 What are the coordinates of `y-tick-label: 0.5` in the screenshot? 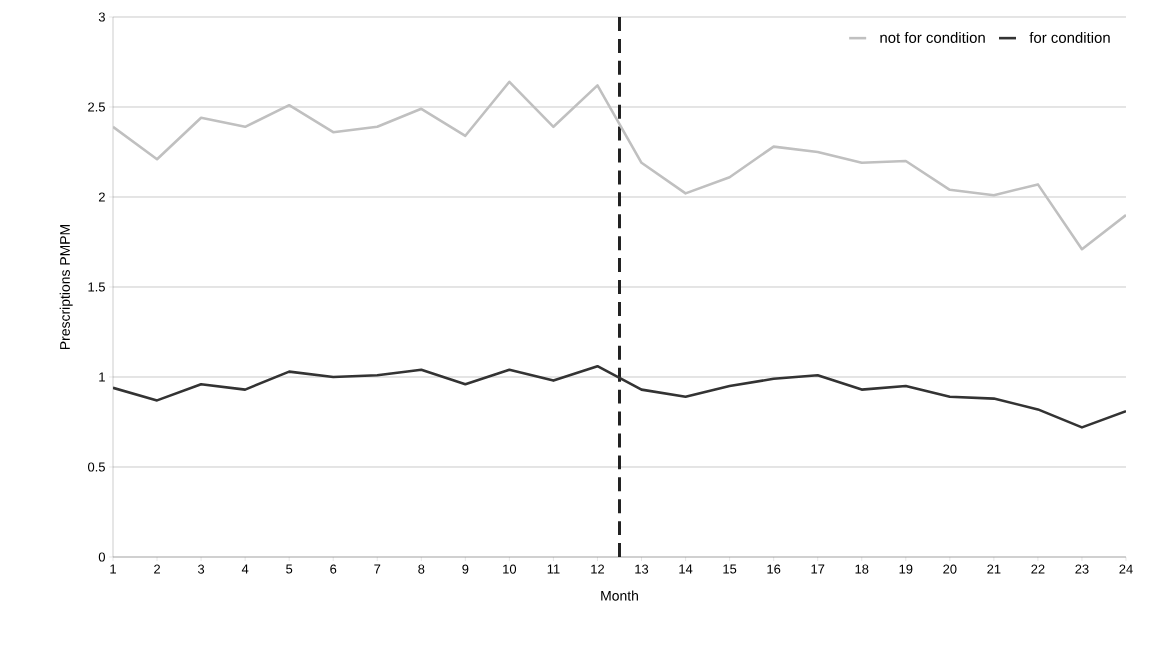 It's located at (96, 467).